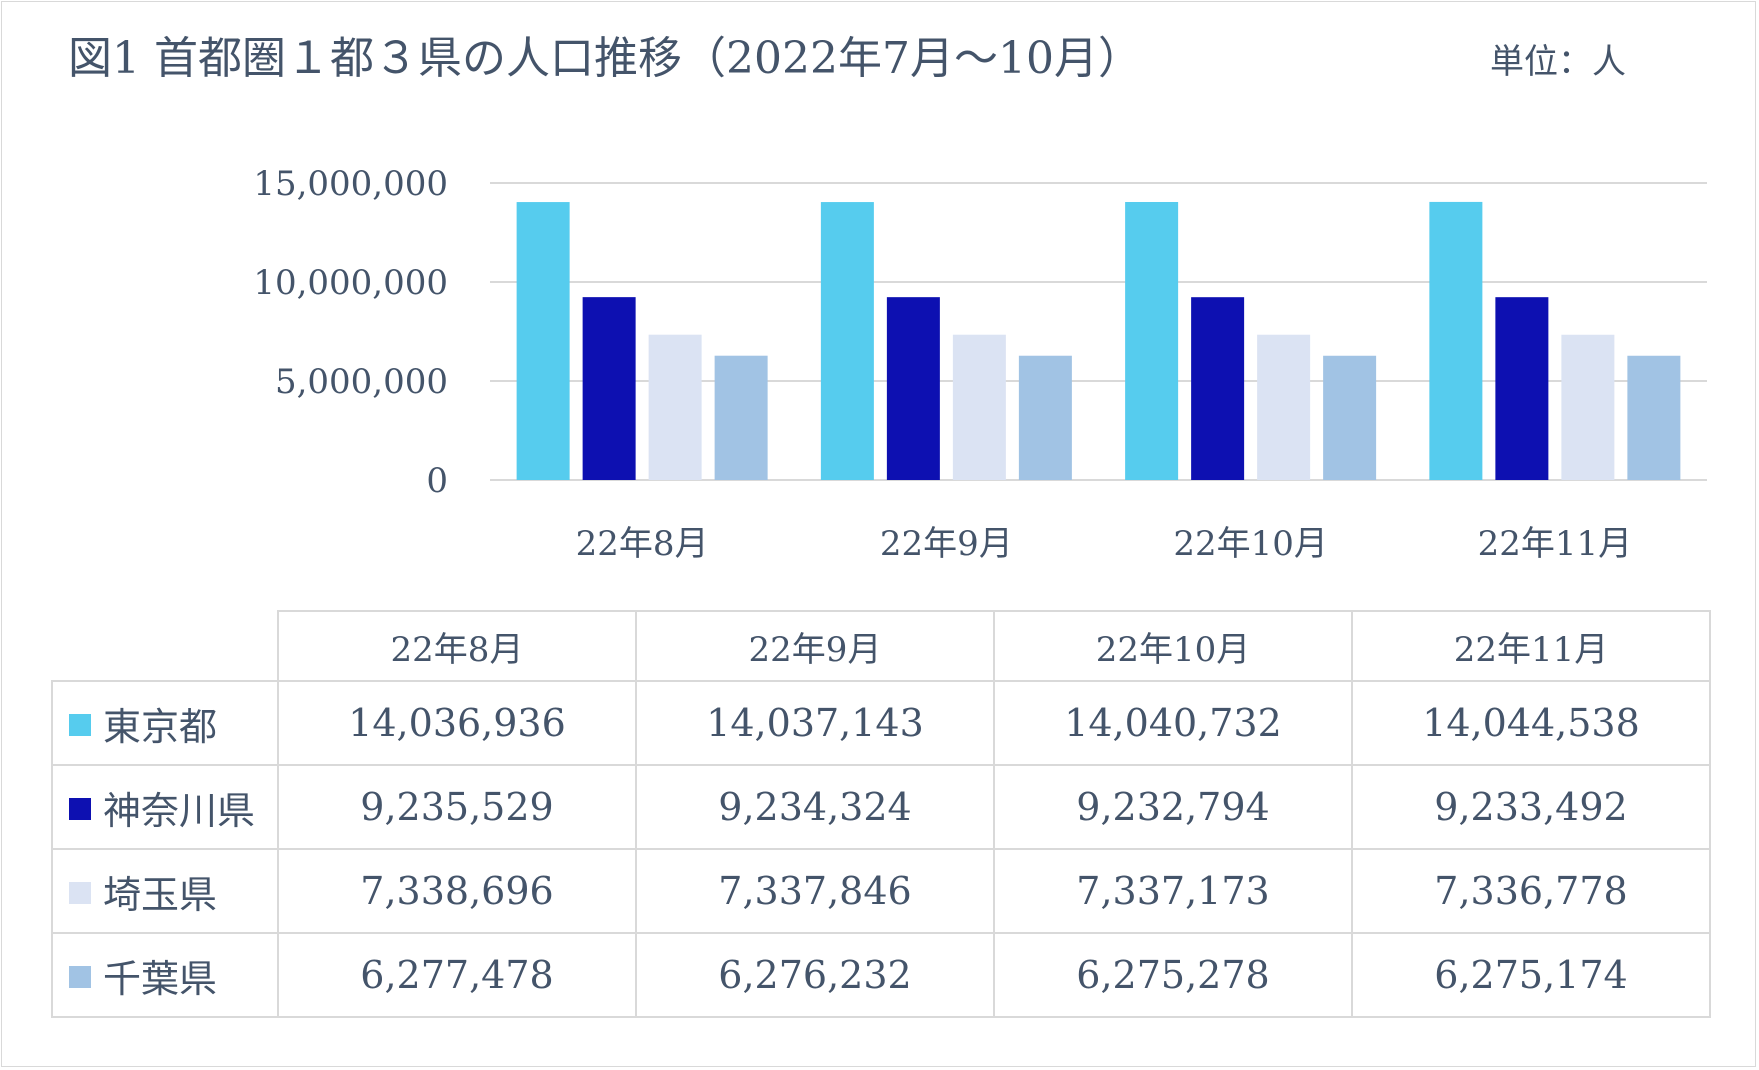 The height and width of the screenshot is (1070, 1759). What do you see at coordinates (437, 481) in the screenshot?
I see `y-tick-label: 0` at bounding box center [437, 481].